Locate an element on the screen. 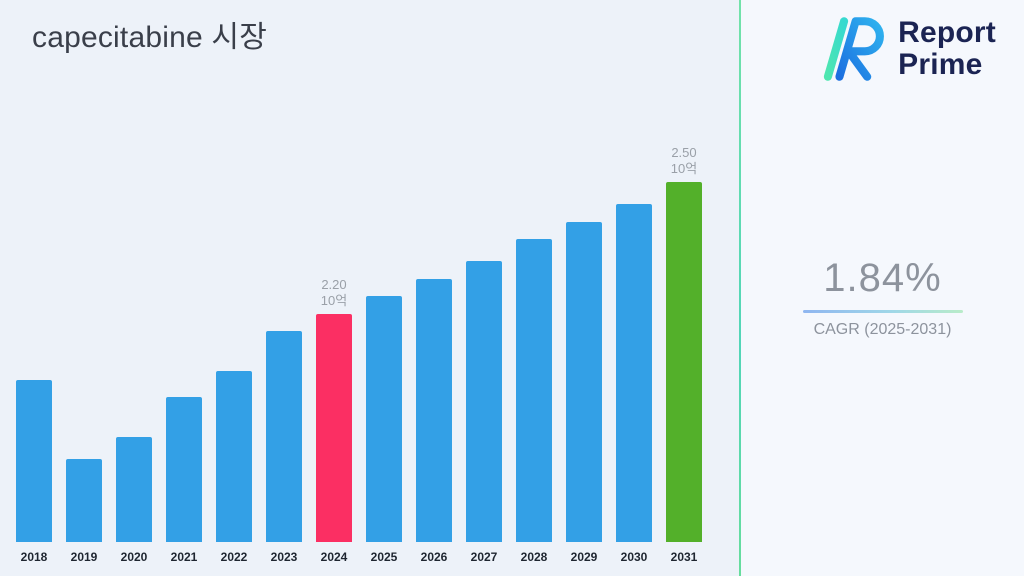  cagr-value: 1.84% is located at coordinates (882, 278).